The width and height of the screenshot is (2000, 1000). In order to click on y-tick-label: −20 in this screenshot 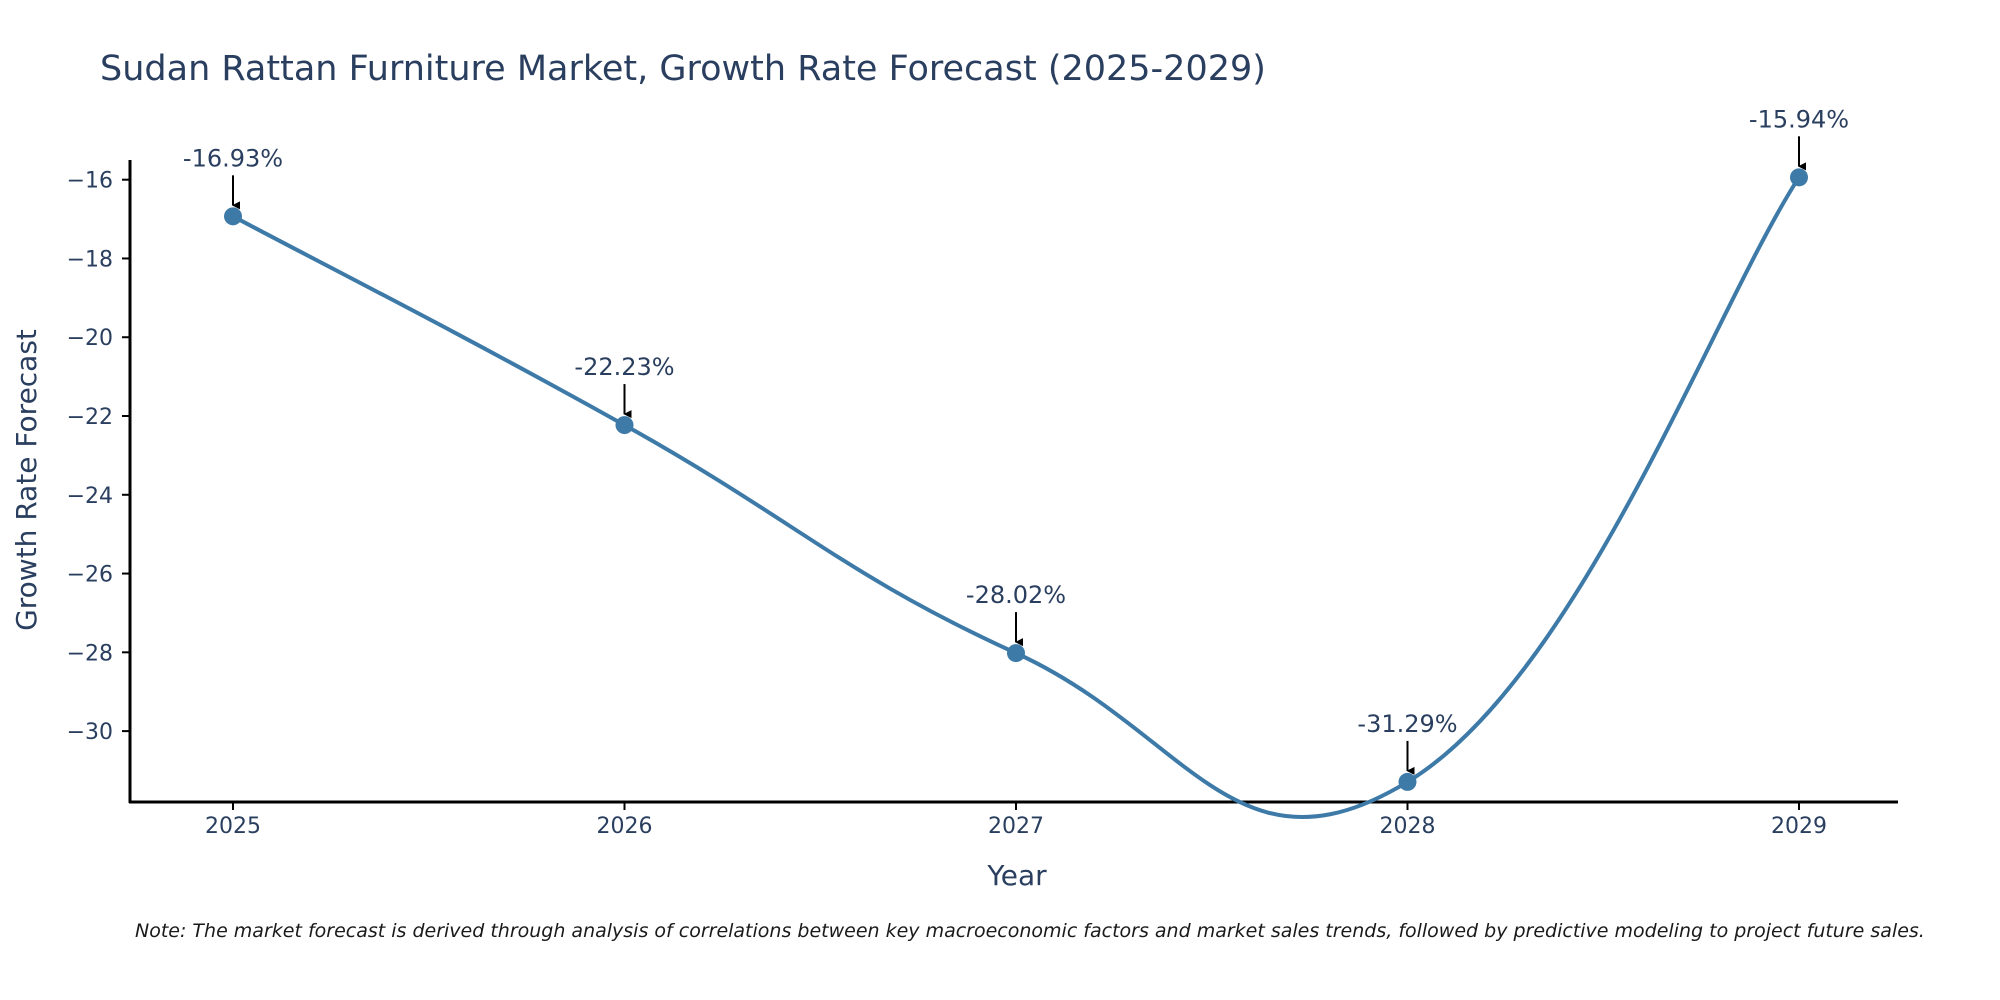, I will do `click(90, 338)`.